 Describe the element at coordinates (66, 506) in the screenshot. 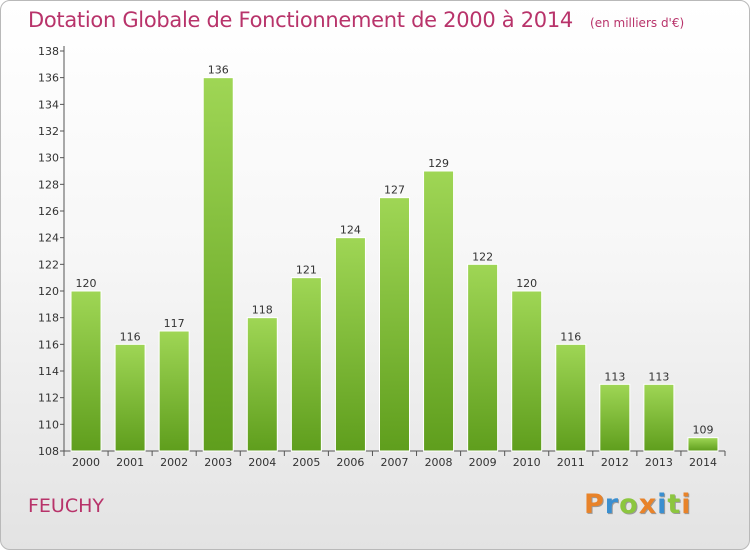

I see `commune-name: FEUCHY` at that location.